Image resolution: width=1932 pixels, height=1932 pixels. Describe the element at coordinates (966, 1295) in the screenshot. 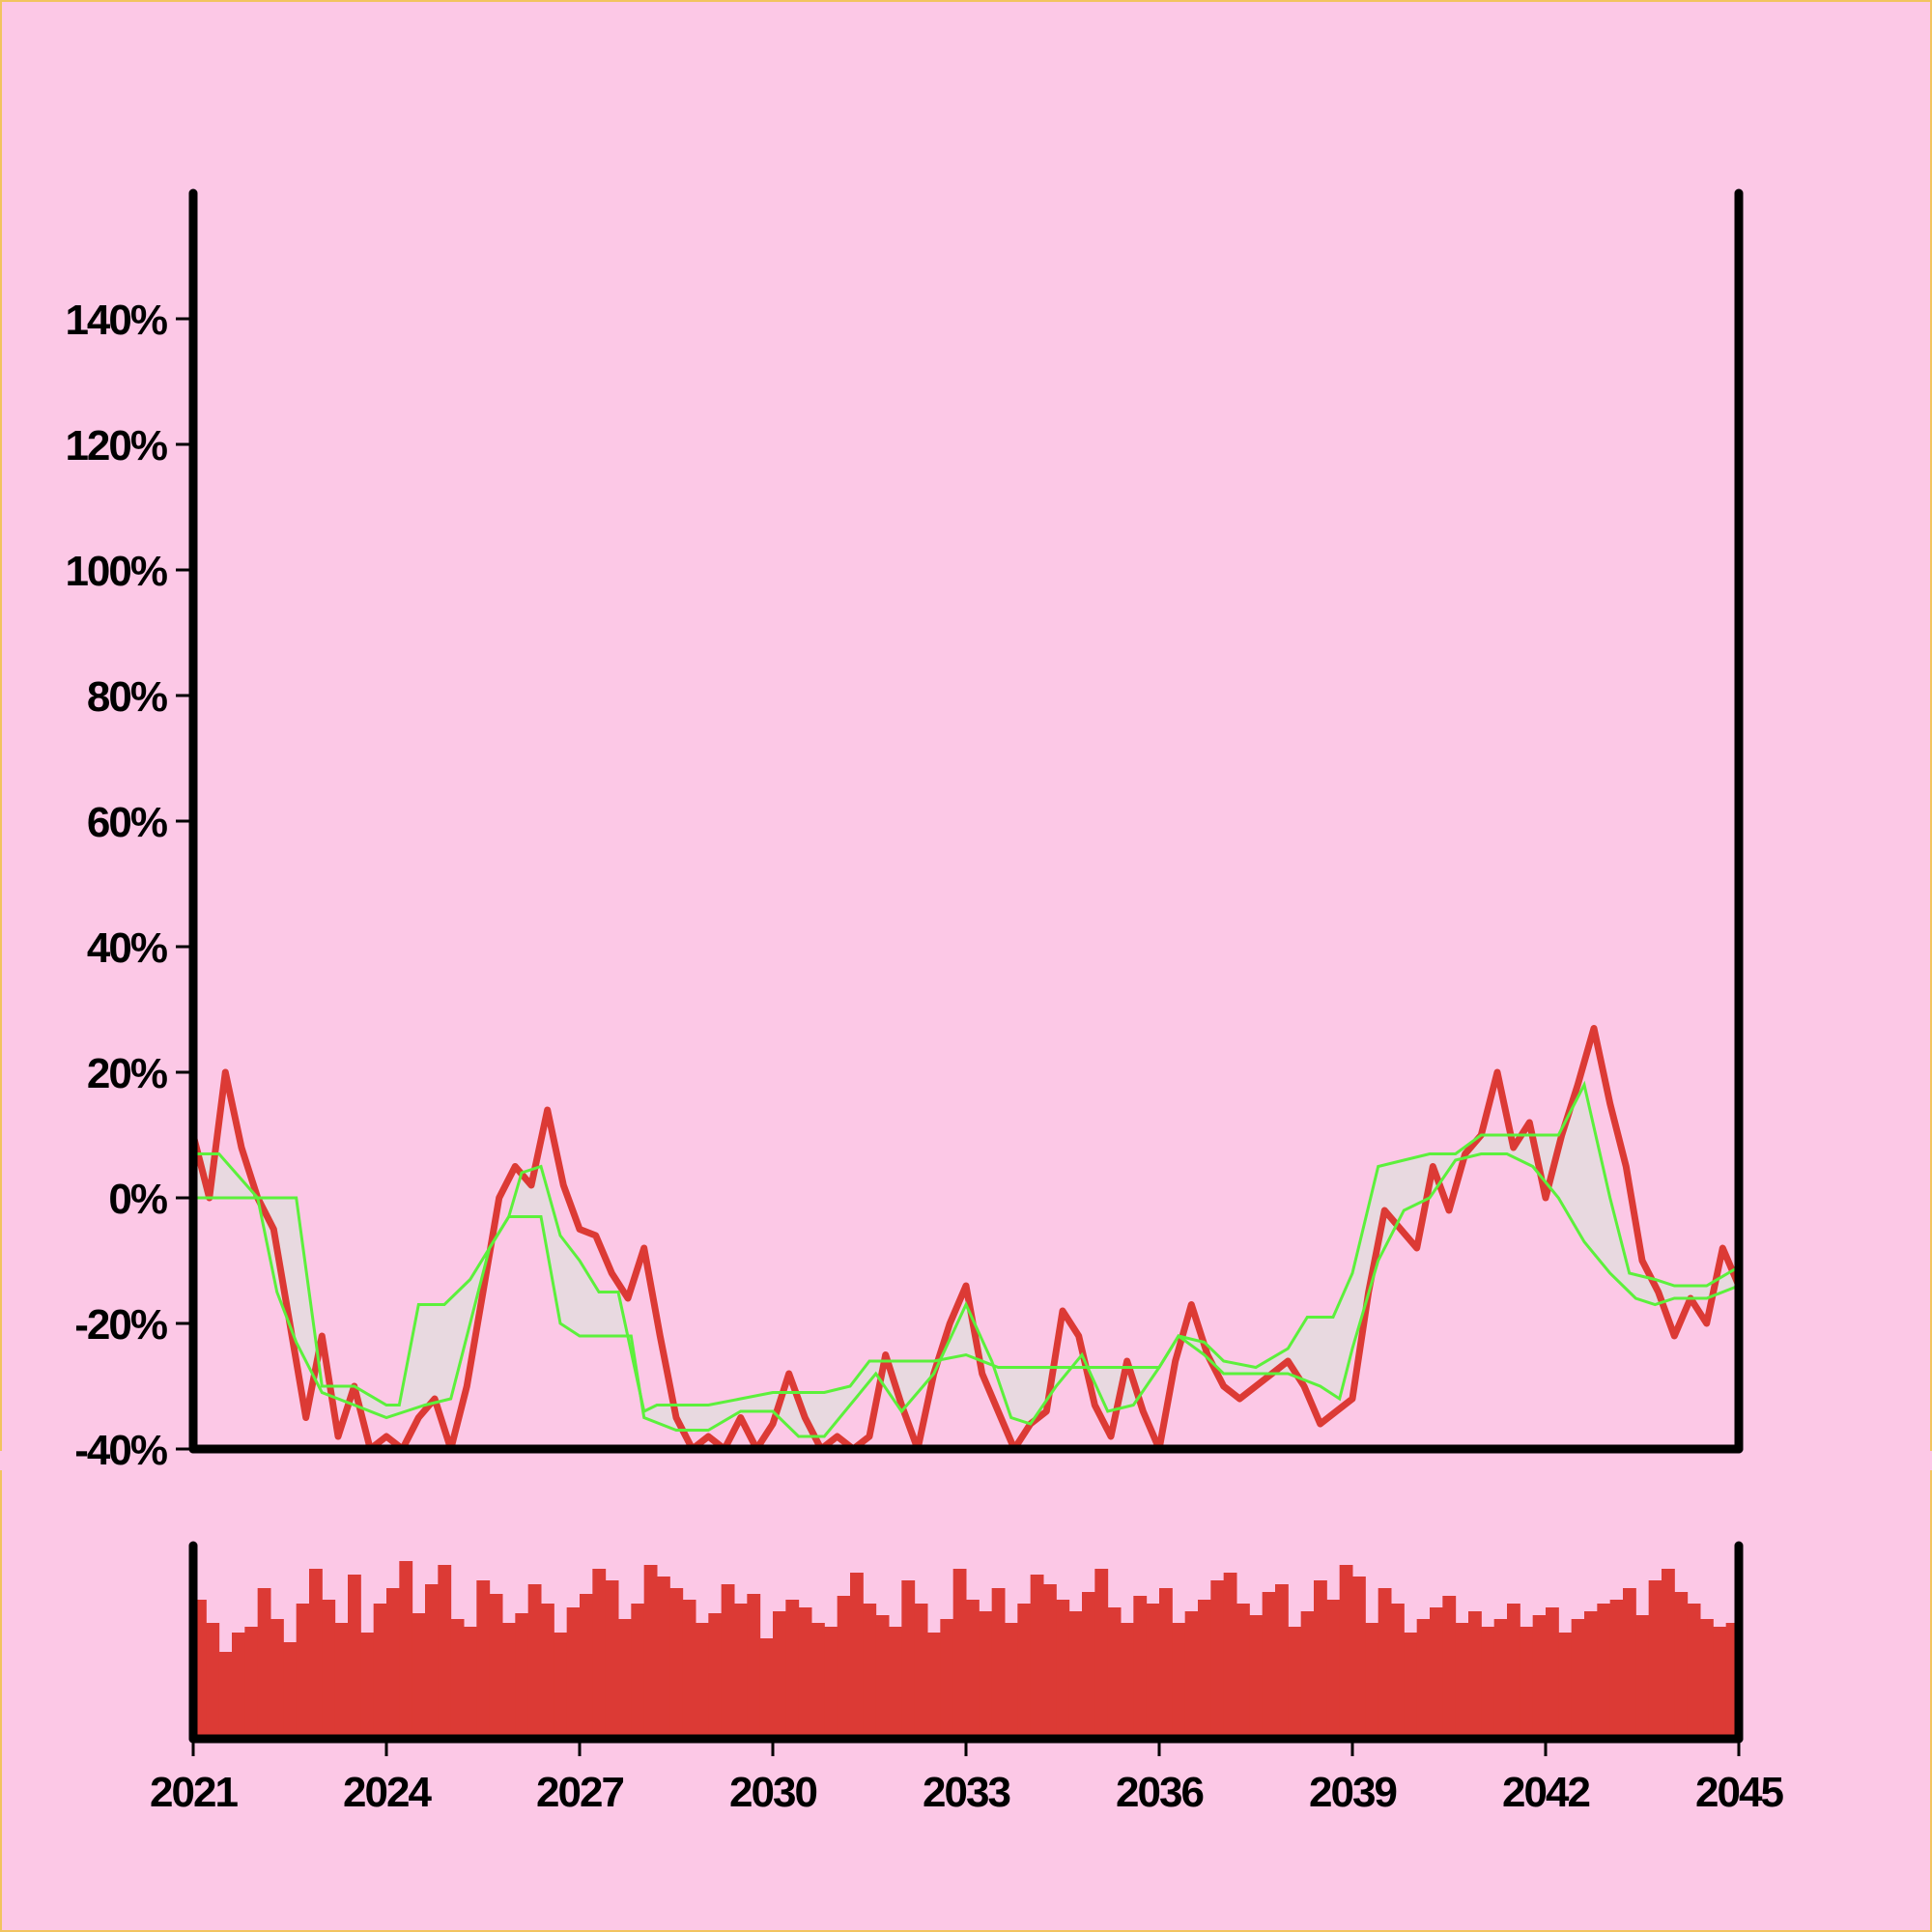

I see `band-lower-line` at that location.